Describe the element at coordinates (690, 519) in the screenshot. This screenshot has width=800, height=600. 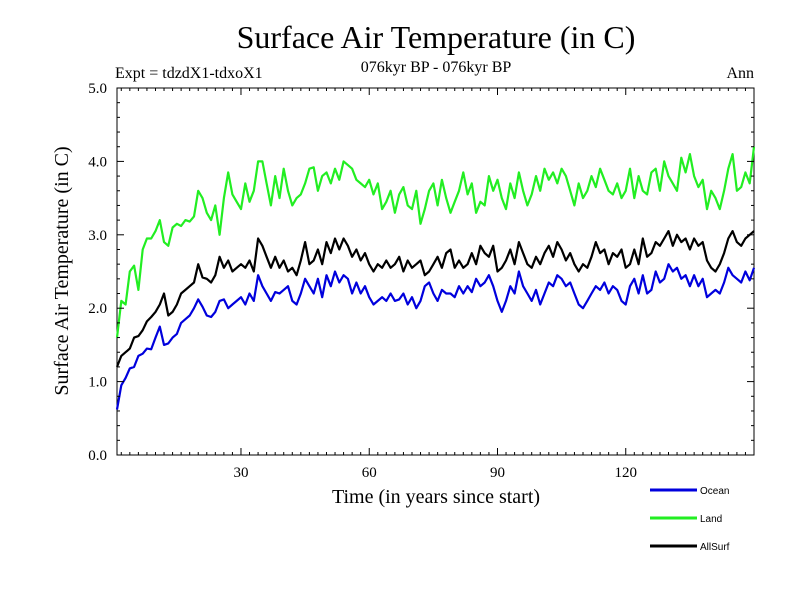
I see `legend: Ocean Land AllSurf` at that location.